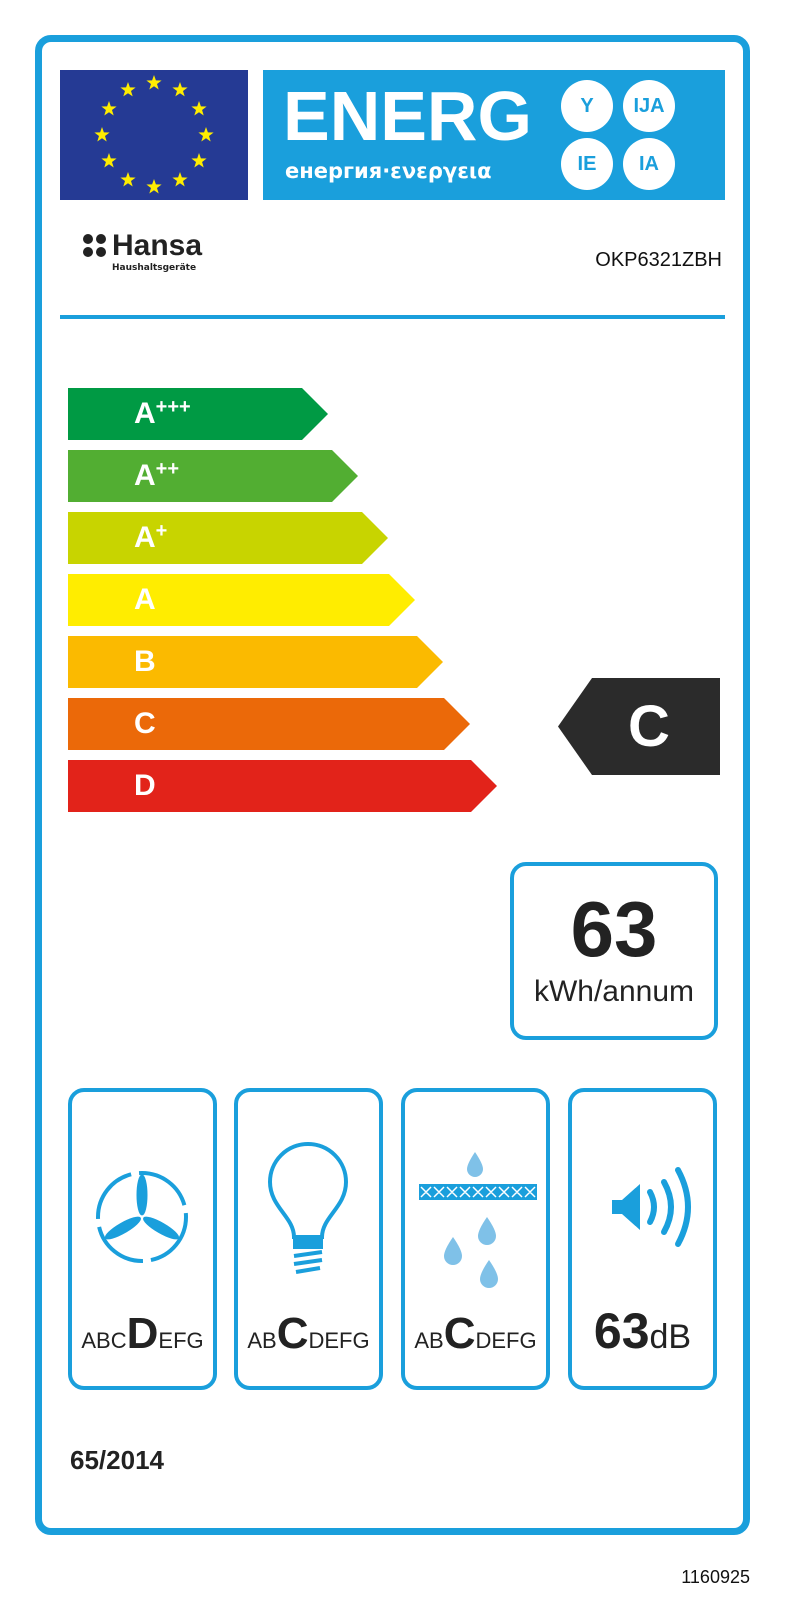 This screenshot has height=1603, width=802. Describe the element at coordinates (308, 1208) in the screenshot. I see `light-bulb-icon` at that location.